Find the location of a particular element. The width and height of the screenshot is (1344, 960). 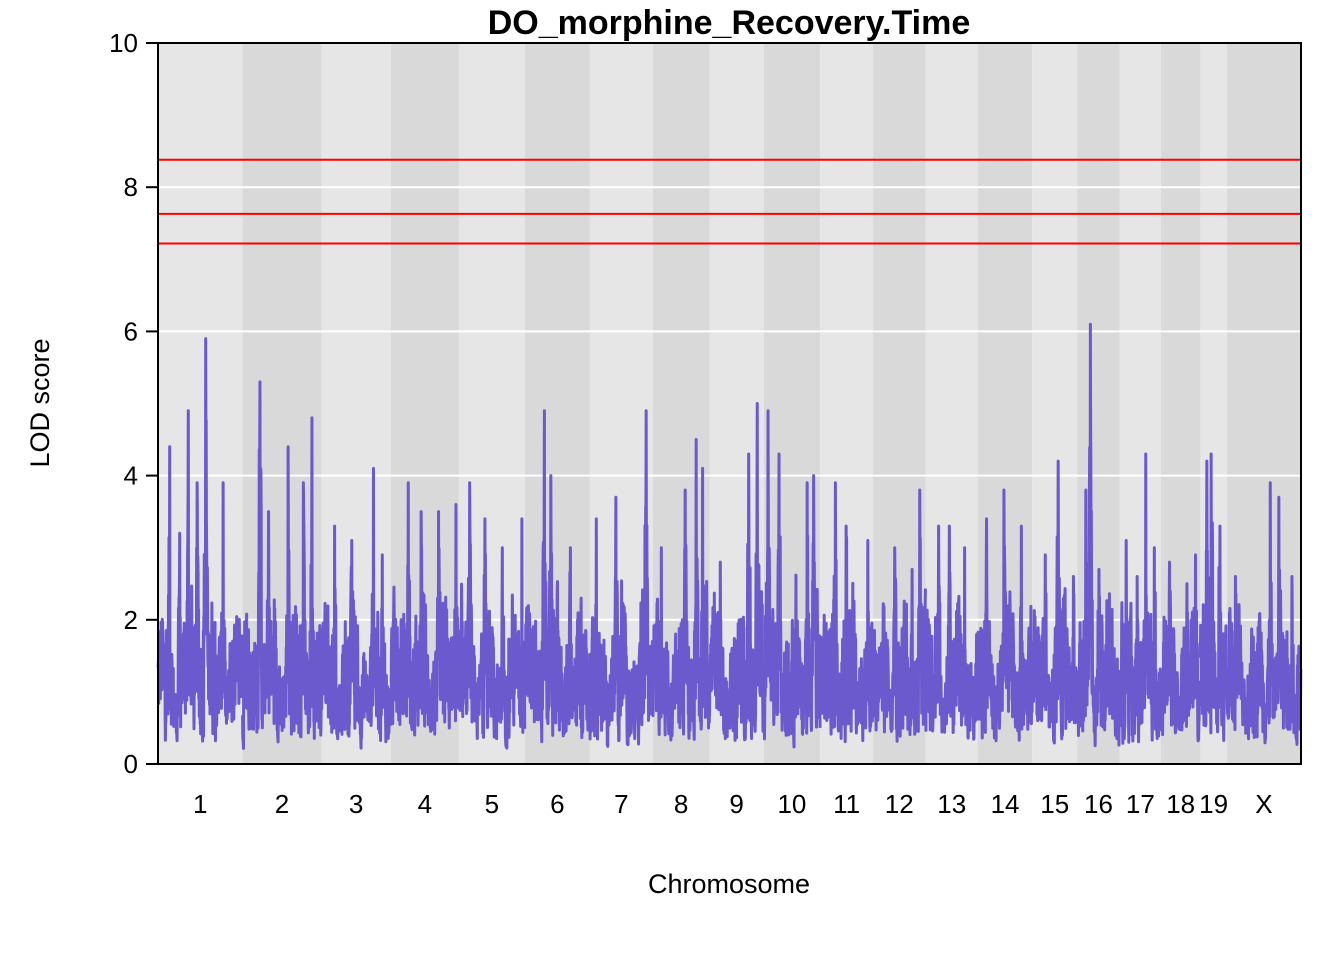

chart-title: DO_morphine_Recovery.Time is located at coordinates (729, 23).